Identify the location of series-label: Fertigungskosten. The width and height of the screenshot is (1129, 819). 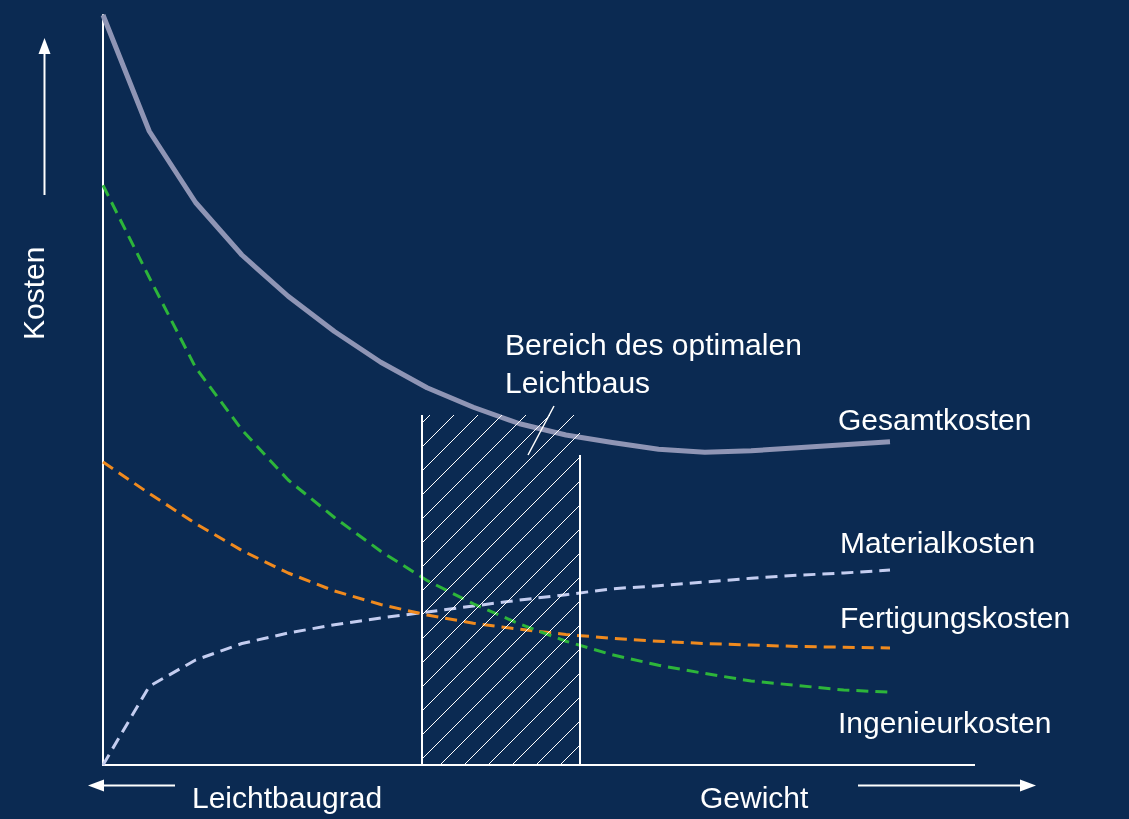
(955, 617).